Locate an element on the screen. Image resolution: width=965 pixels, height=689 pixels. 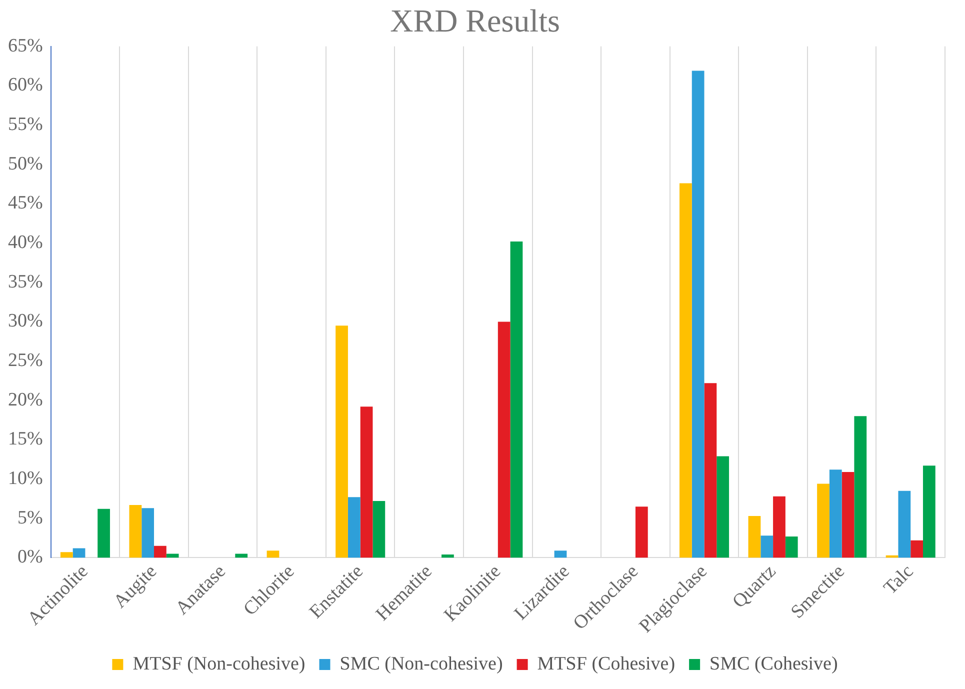
y-tick-label: 20% is located at coordinates (25, 399).